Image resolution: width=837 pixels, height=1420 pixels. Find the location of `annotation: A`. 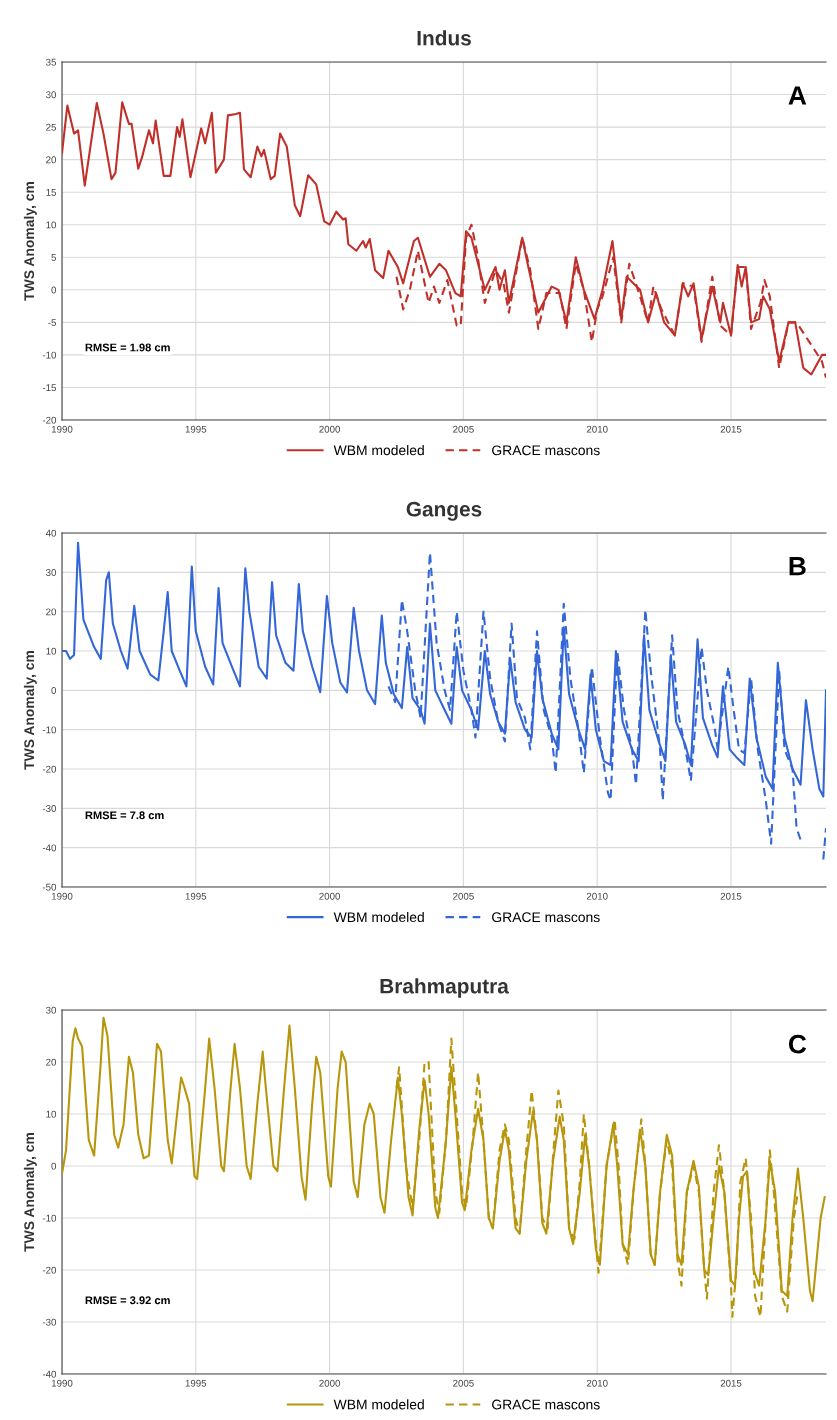

annotation: A is located at coordinates (797, 95).